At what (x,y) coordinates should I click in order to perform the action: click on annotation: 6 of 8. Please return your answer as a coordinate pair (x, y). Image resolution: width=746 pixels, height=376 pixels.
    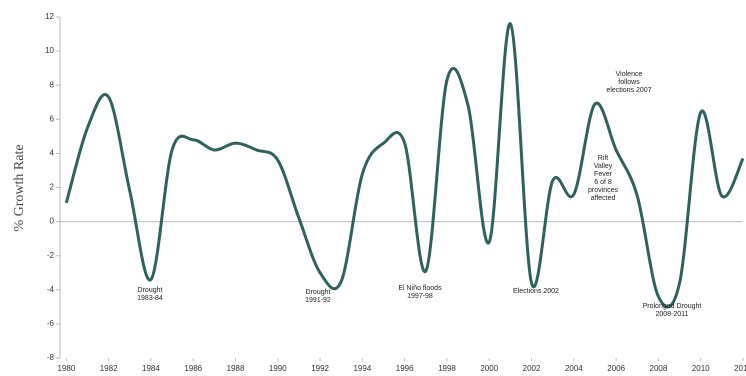
    Looking at the image, I should click on (603, 182).